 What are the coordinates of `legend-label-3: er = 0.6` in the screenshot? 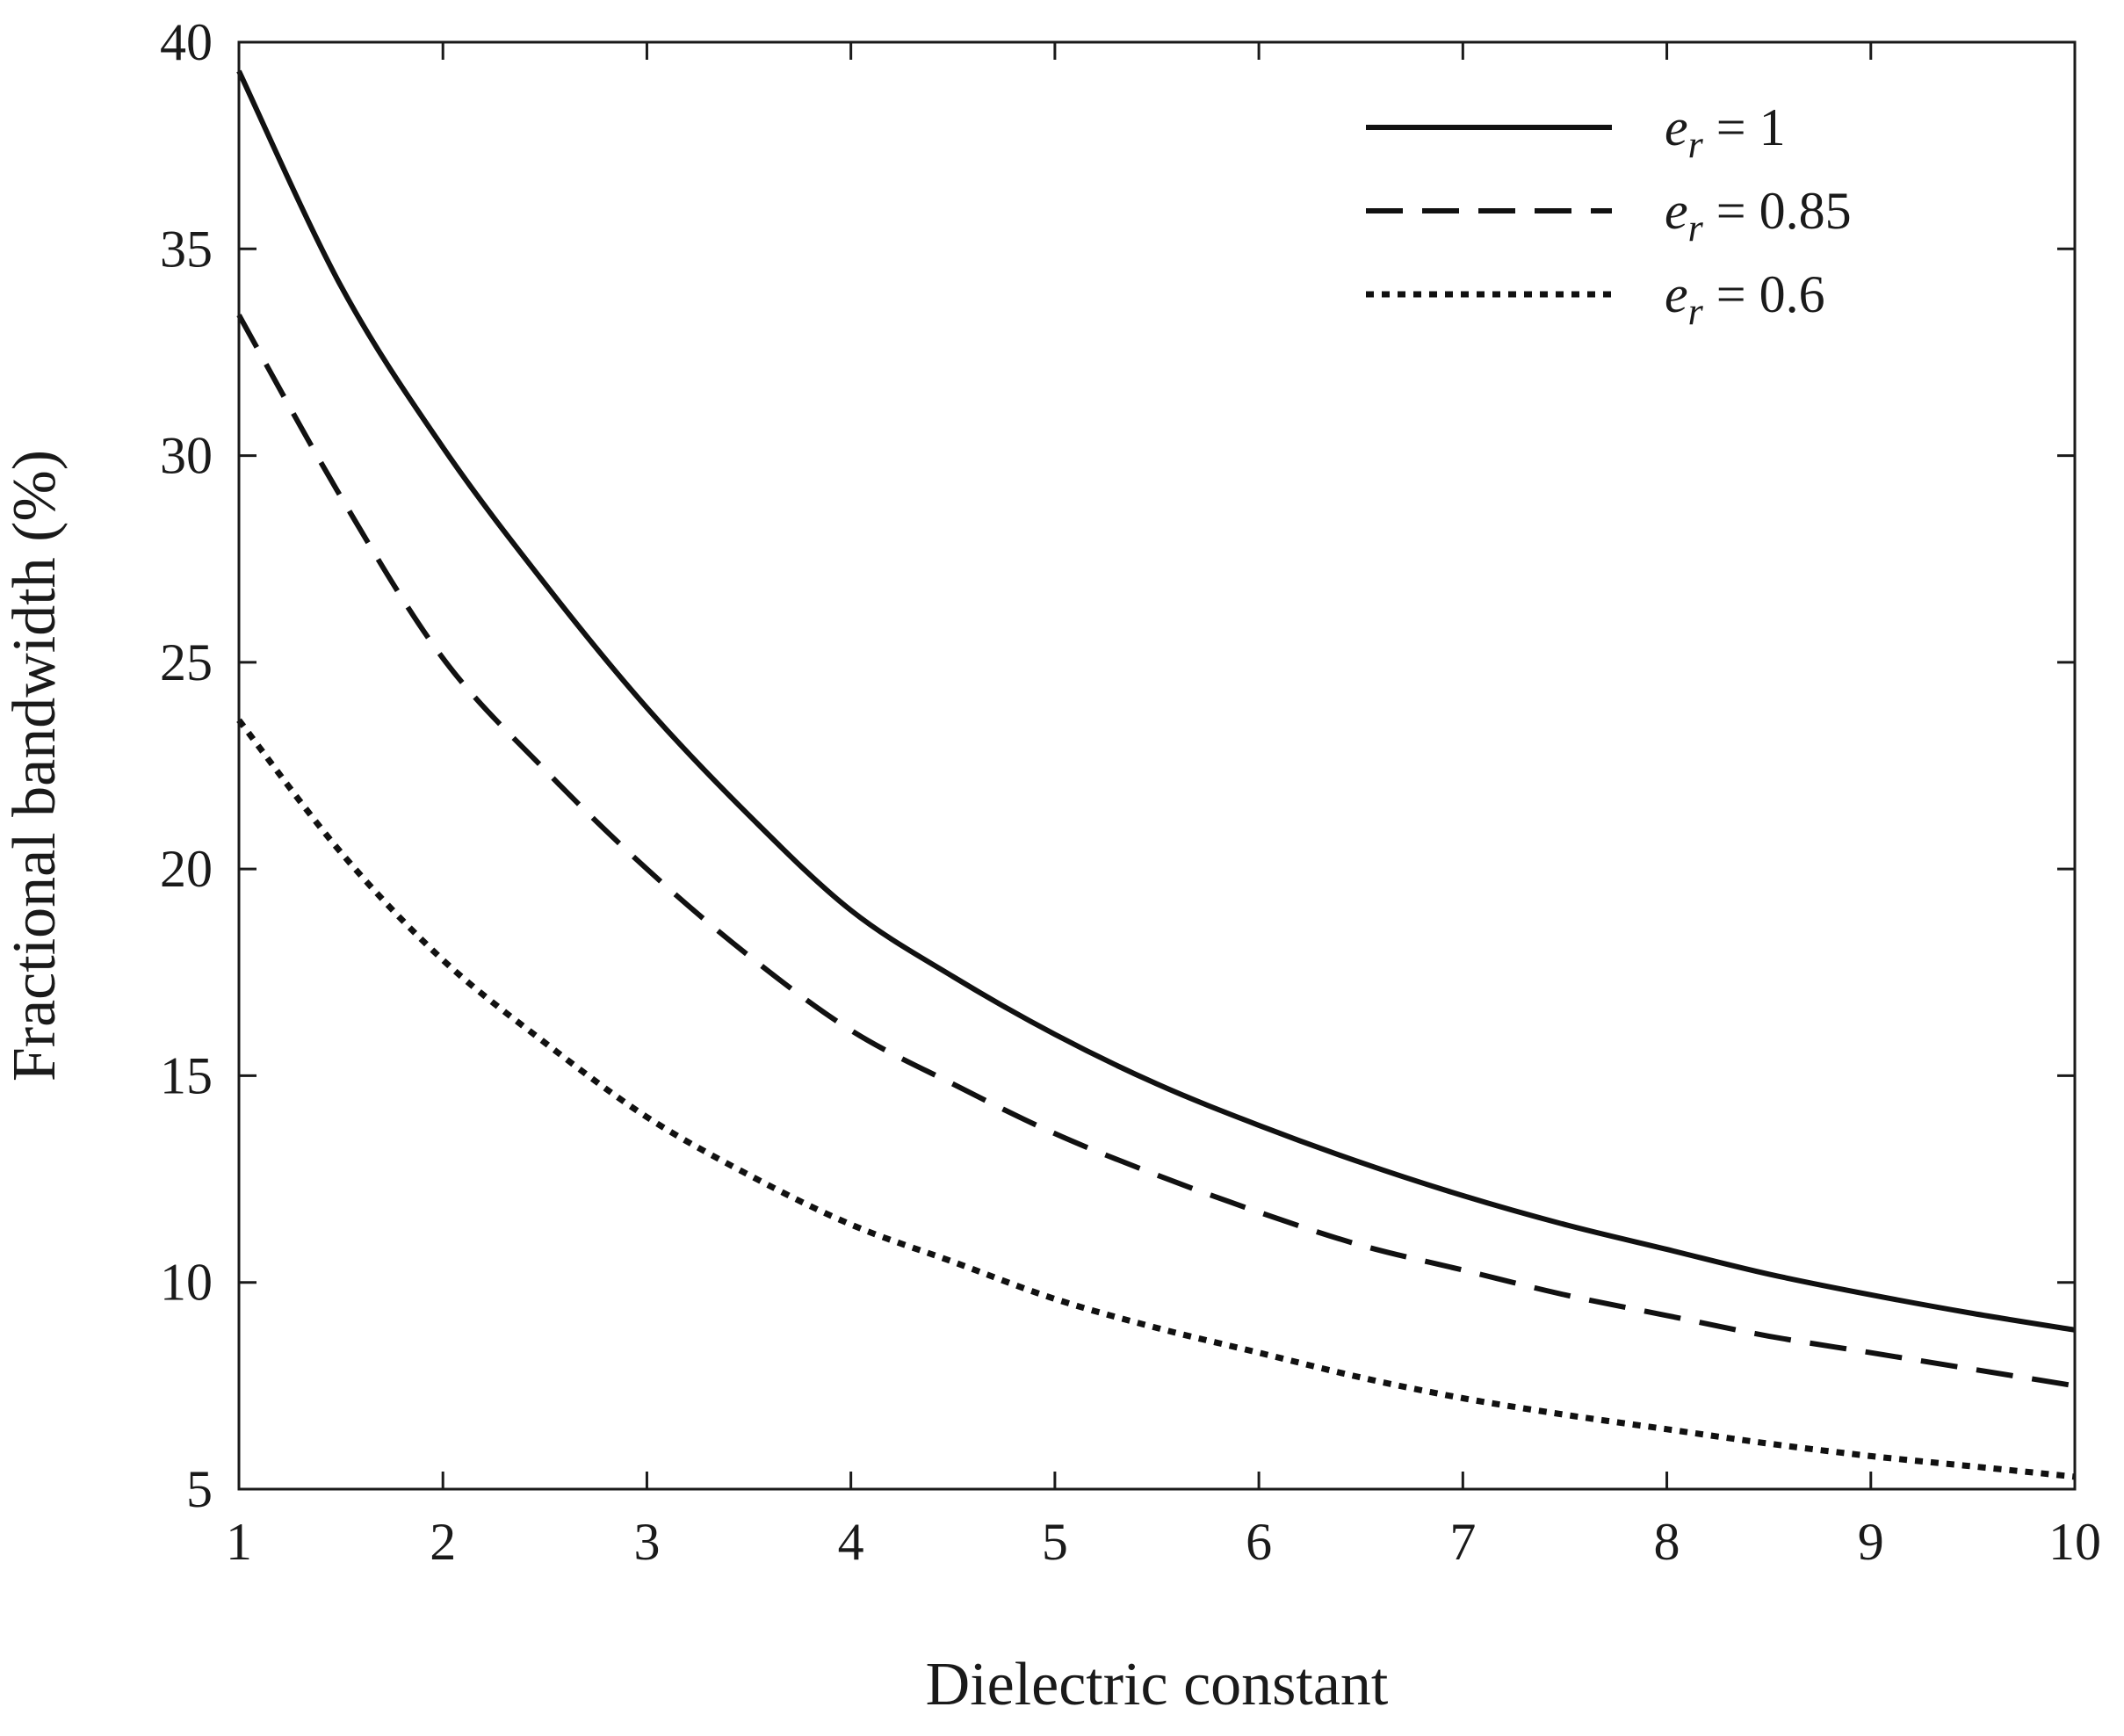 It's located at (1745, 299).